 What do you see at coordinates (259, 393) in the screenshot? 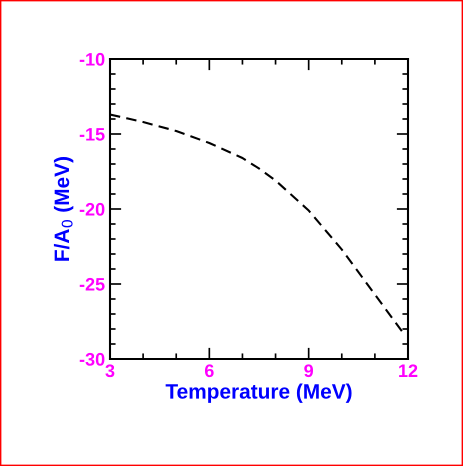
I see `x-axis-title: Temperature (MeV)` at bounding box center [259, 393].